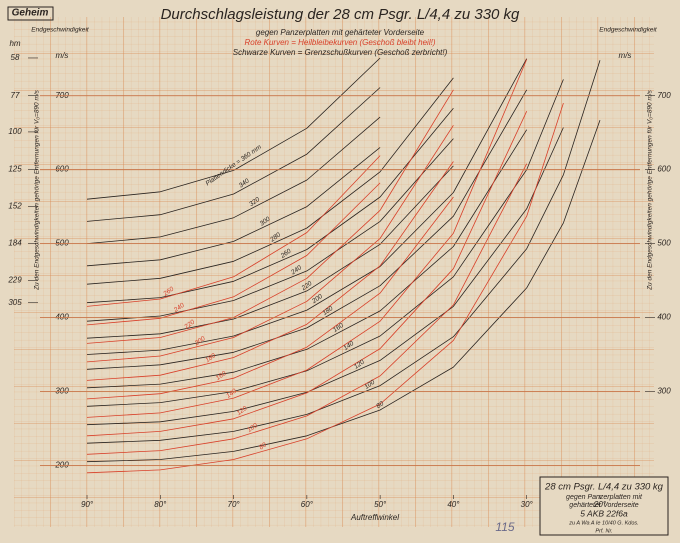  Describe the element at coordinates (14, 280) in the screenshot. I see `hm-tick-label: 229` at that location.